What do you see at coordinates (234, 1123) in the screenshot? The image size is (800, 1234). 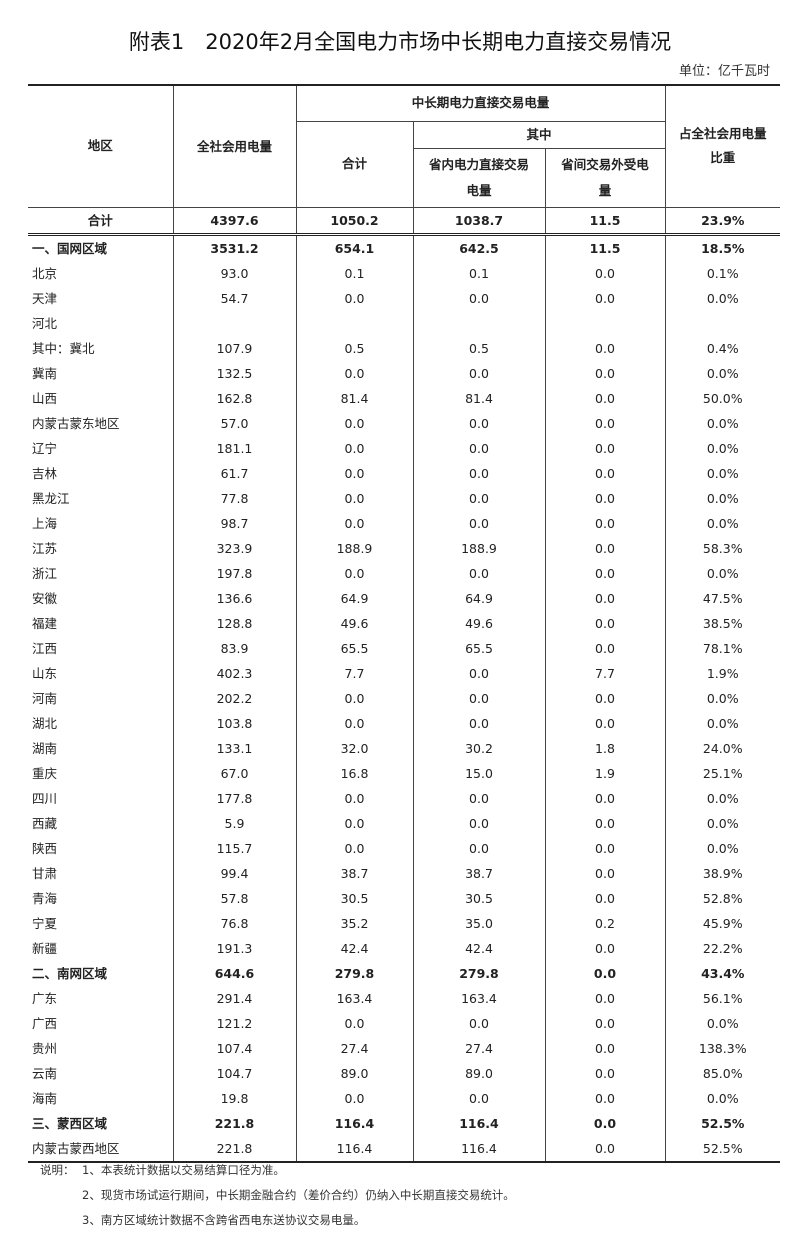 I see `value-cell: 221.8` at bounding box center [234, 1123].